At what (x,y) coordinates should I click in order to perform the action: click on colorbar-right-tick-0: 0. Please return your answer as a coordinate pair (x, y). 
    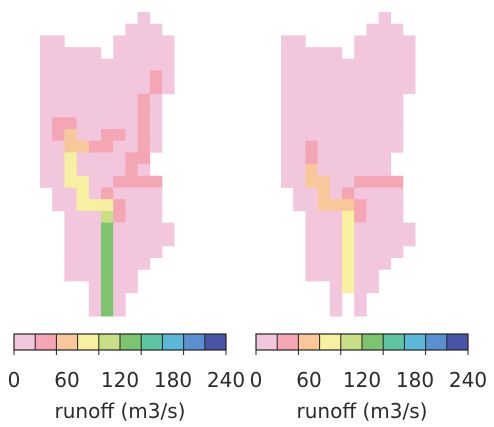
    Looking at the image, I should click on (256, 380).